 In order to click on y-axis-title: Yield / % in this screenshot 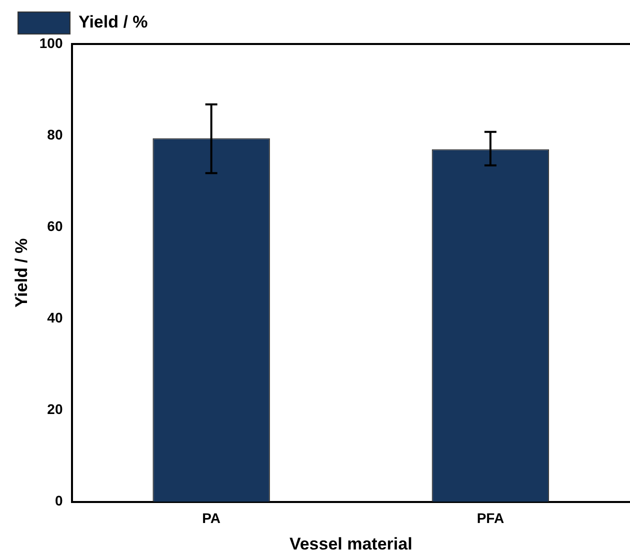, I will do `click(21, 273)`.